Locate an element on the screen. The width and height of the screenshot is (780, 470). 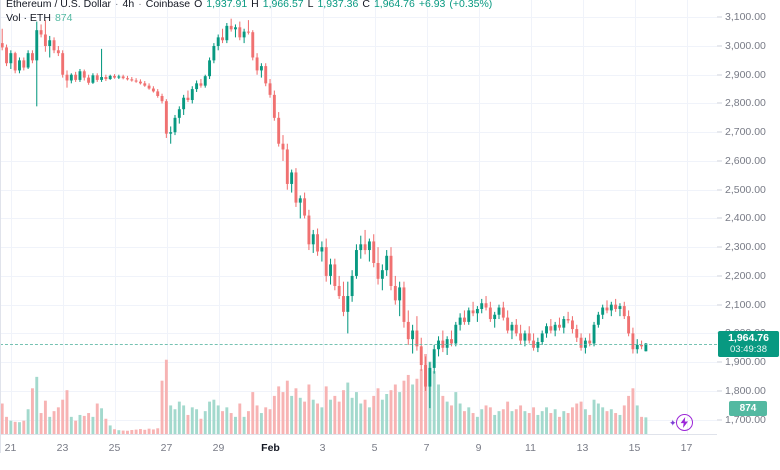
current-price-value: 1,964.76 is located at coordinates (748, 337).